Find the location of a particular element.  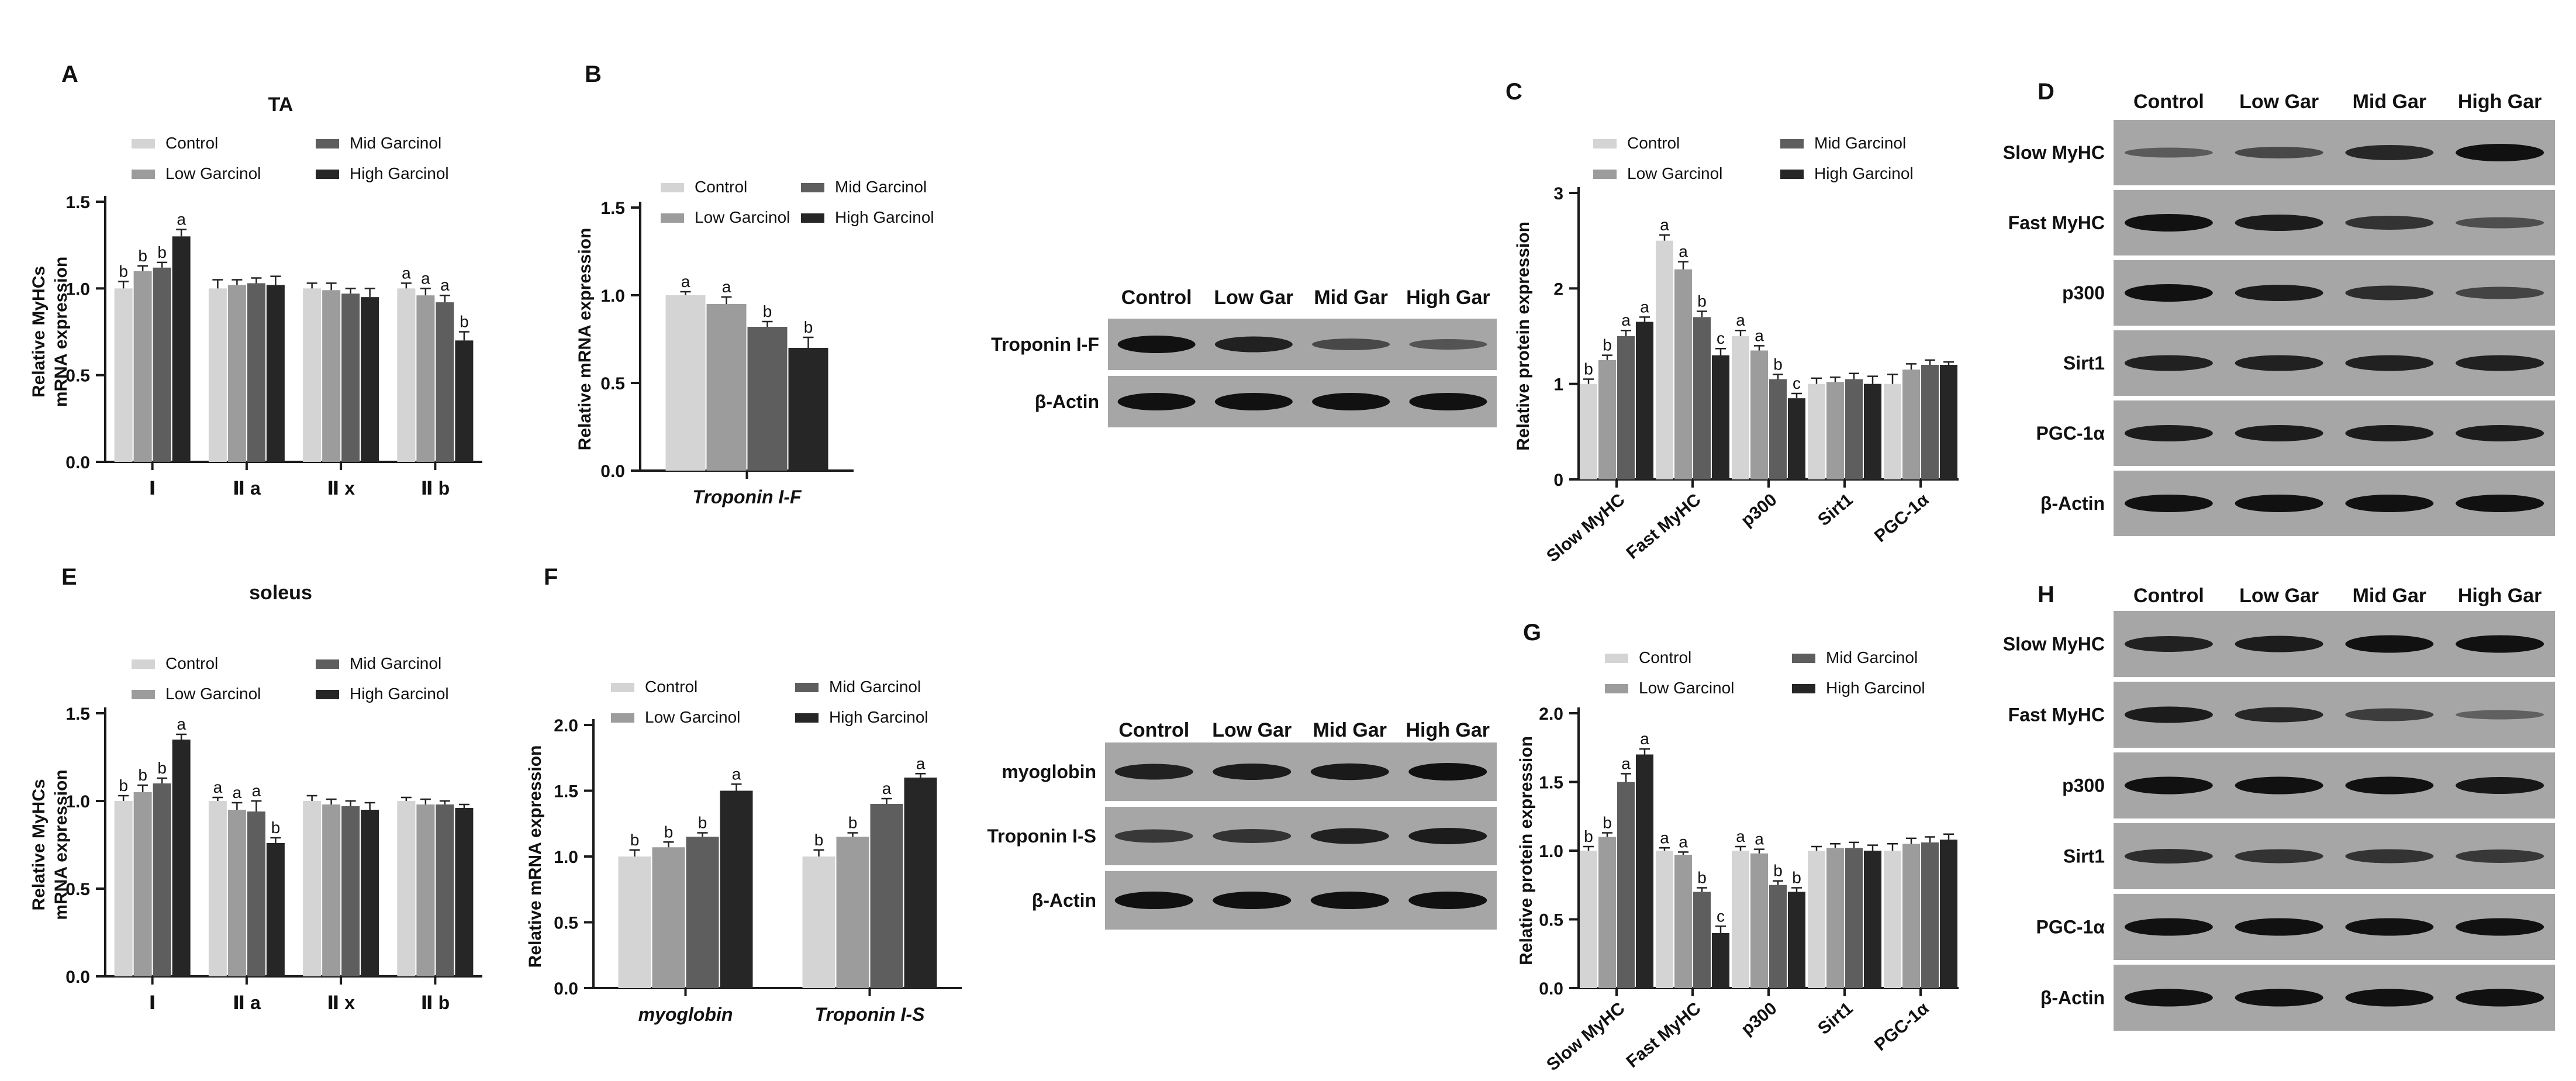

blot-row-label: Sirt1 is located at coordinates (2084, 364).